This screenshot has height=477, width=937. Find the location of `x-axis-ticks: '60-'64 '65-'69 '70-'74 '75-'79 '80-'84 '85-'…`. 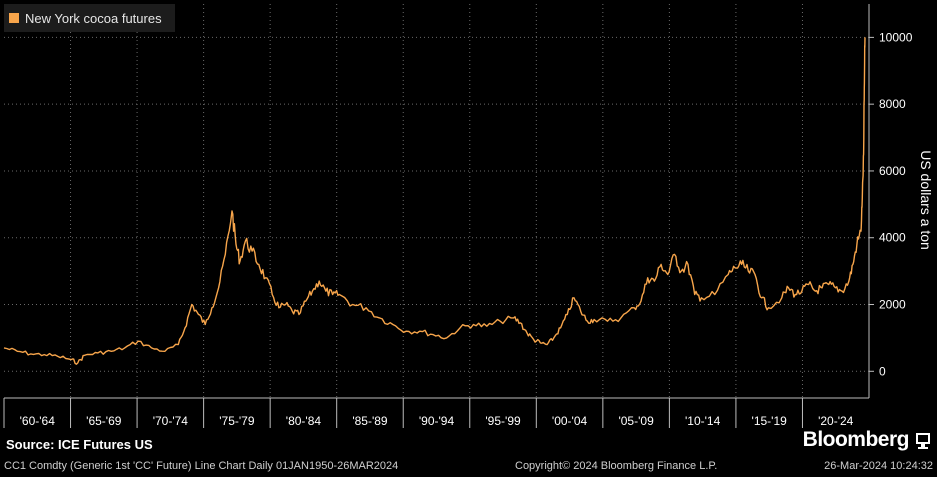

x-axis-ticks: '60-'64 '65-'69 '70-'74 '75-'79 '80-'84 '85-'… is located at coordinates (429, 413).